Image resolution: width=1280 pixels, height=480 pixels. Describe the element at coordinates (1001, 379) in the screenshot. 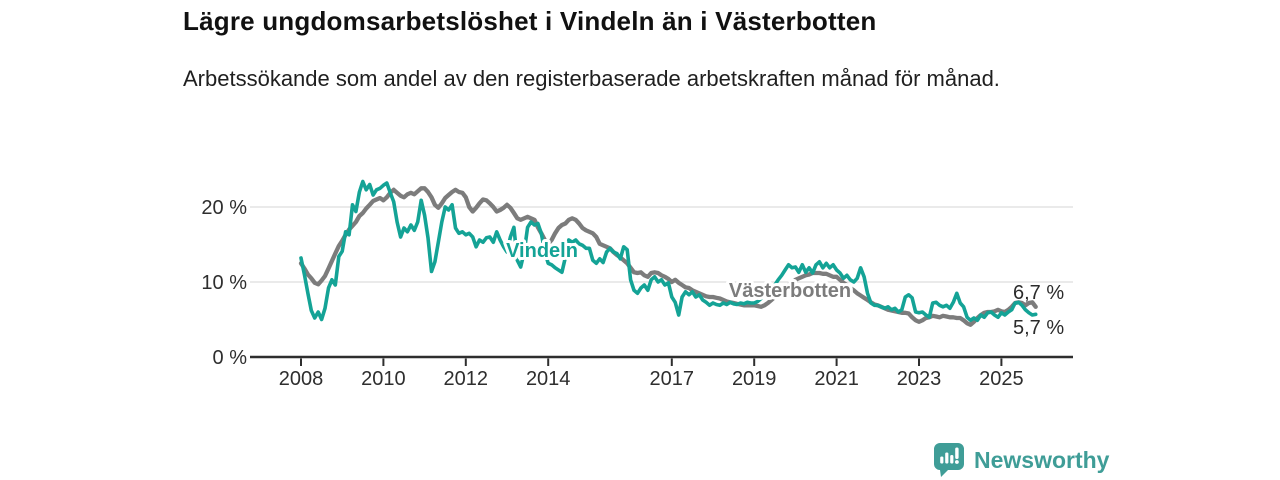

I see `x-tick-label: 2025` at that location.